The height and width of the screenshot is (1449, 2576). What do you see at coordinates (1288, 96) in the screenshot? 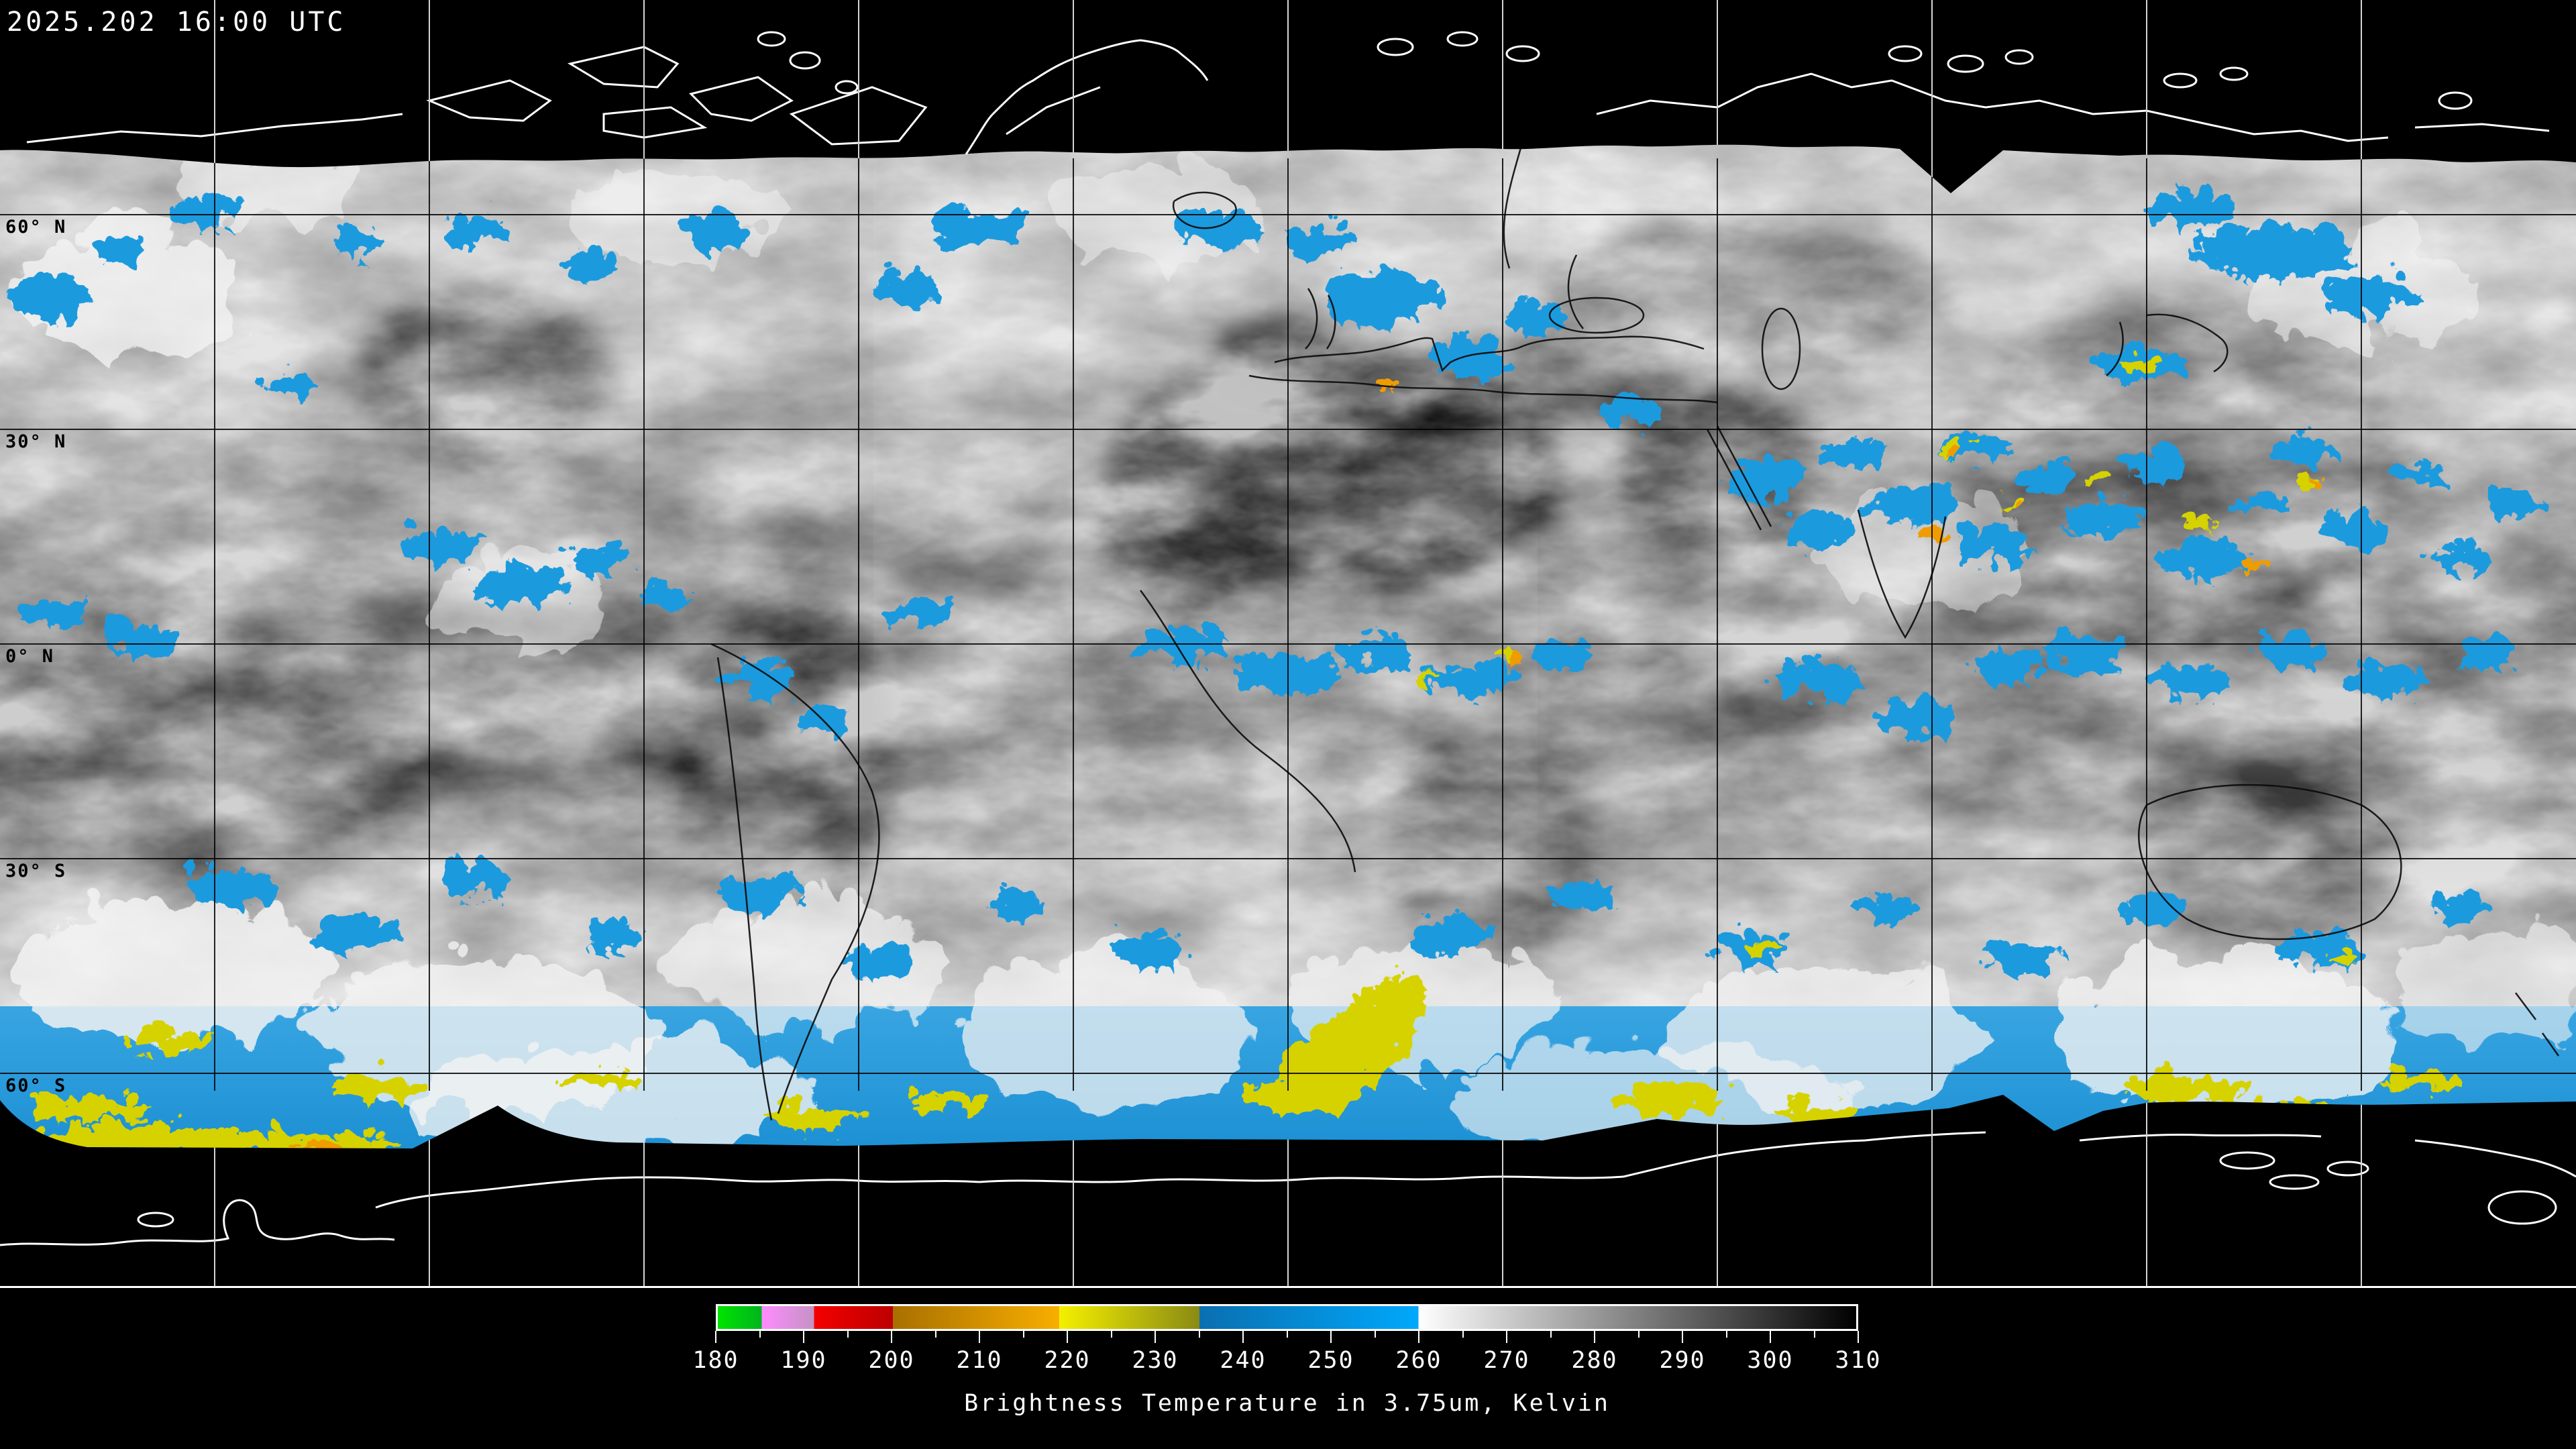
I see `graticule-lines-polar` at bounding box center [1288, 96].